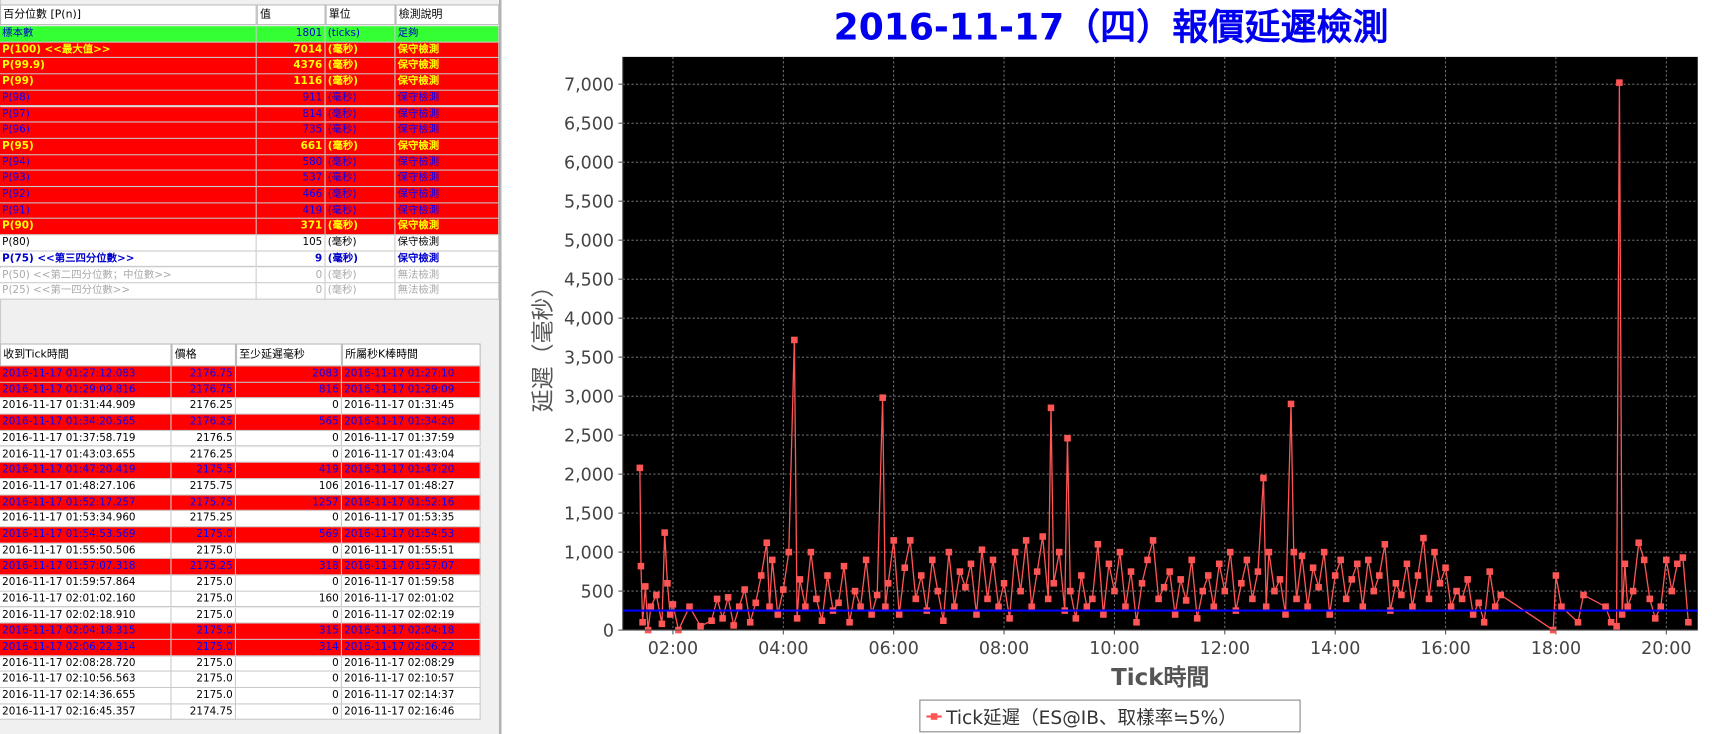 This screenshot has width=1712, height=734. What do you see at coordinates (360, 15) in the screenshot?
I see `column-header: 單位` at bounding box center [360, 15].